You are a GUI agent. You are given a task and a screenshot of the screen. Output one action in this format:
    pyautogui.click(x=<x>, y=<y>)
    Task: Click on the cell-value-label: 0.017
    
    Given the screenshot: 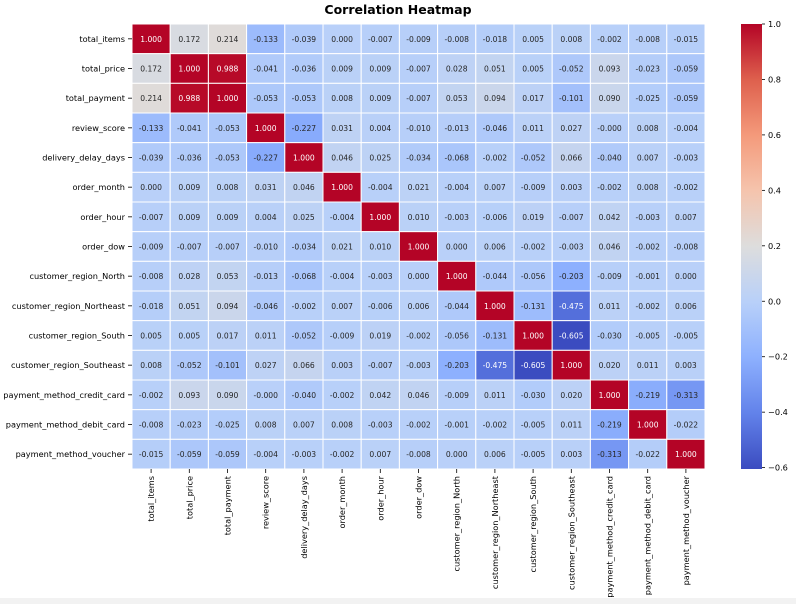 What is the action you would take?
    pyautogui.click(x=228, y=336)
    